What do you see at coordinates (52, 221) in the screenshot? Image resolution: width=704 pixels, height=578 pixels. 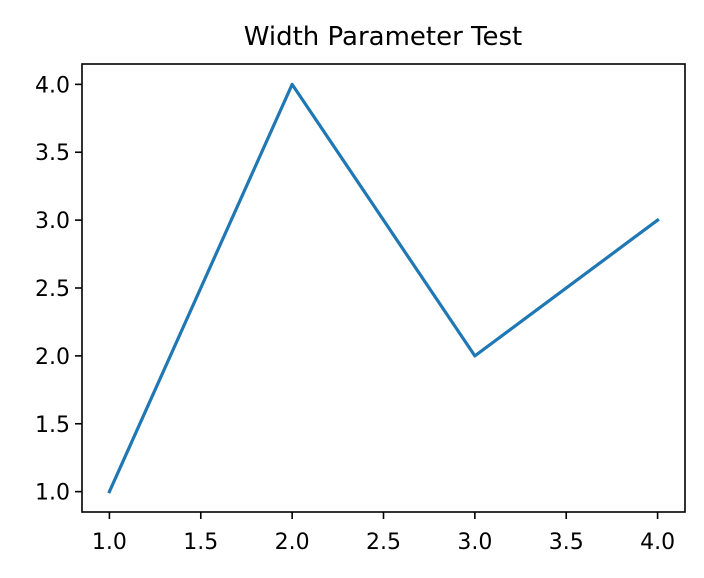 I see `y-tick-label: 3.0` at bounding box center [52, 221].